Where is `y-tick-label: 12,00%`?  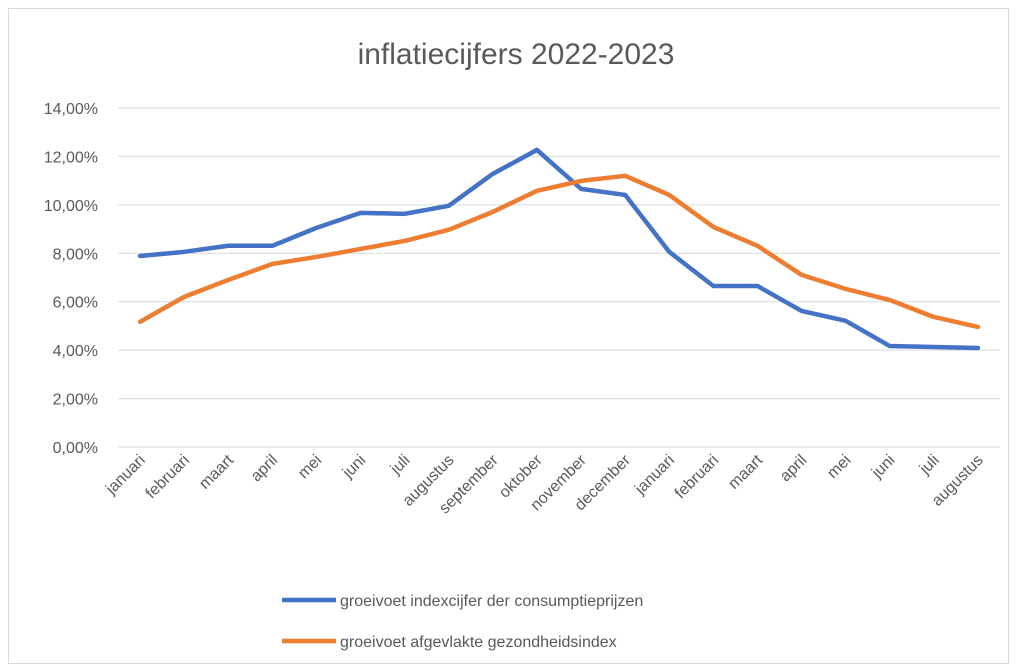 y-tick-label: 12,00% is located at coordinates (71, 157).